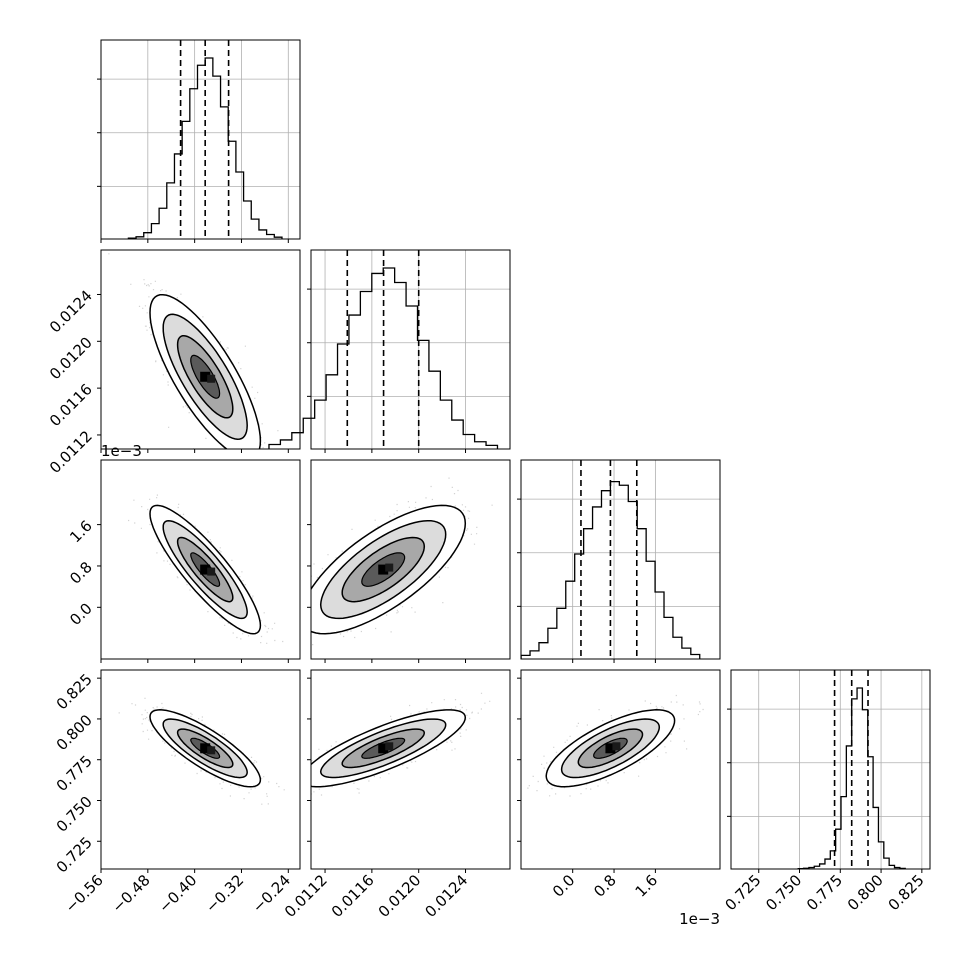 Image resolution: width=970 pixels, height=970 pixels. I want to click on y-tick-label: 0.0116, so click(71, 405).